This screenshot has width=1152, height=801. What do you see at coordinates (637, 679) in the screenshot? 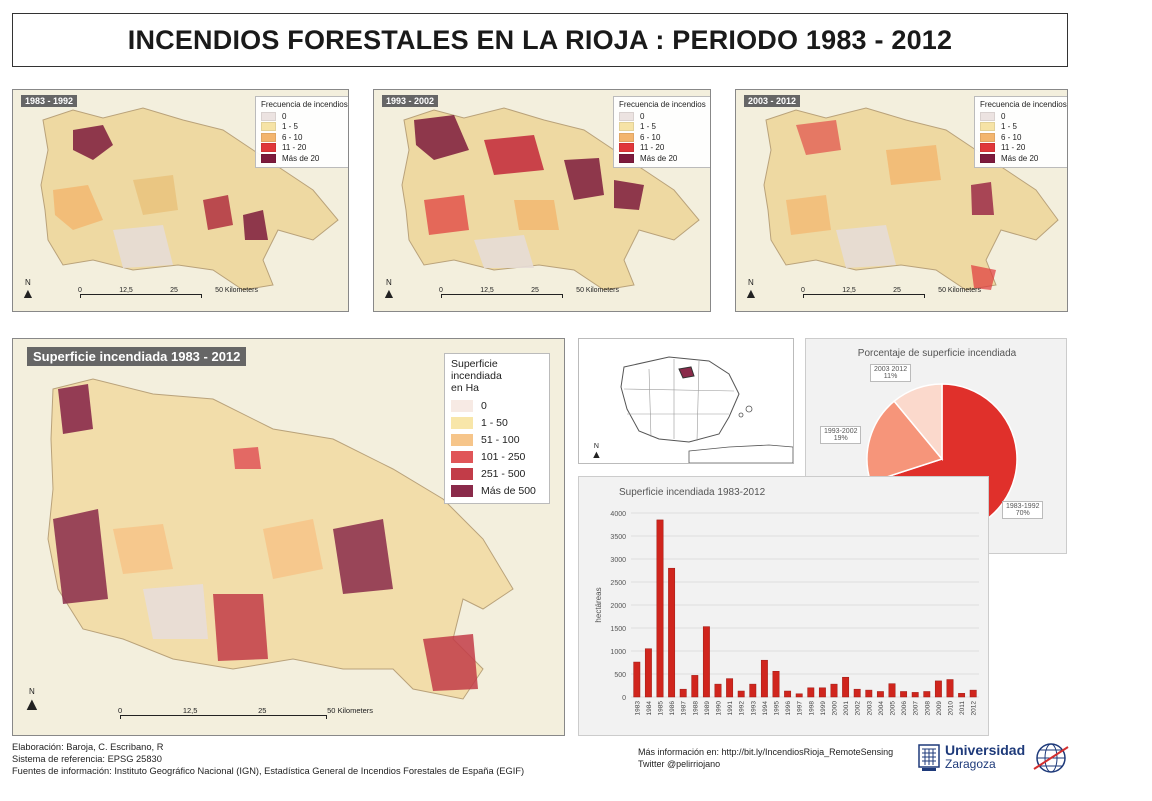
I see `bar-1983` at bounding box center [637, 679].